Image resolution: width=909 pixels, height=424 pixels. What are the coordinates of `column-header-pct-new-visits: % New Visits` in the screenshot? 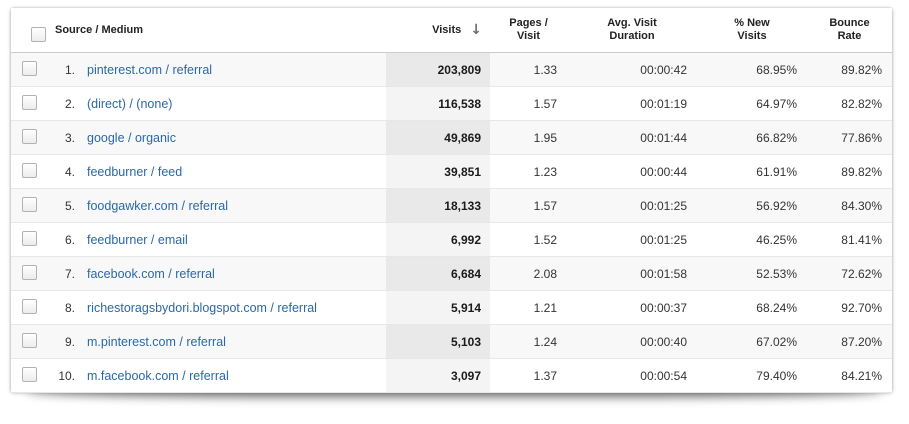 It's located at (752, 30).